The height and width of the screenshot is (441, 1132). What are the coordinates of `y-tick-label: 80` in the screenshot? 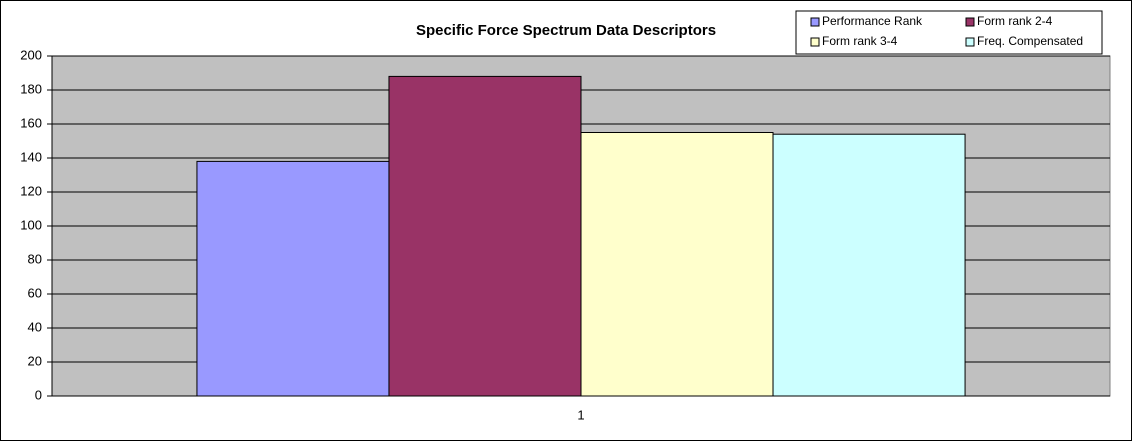 It's located at (35, 258).